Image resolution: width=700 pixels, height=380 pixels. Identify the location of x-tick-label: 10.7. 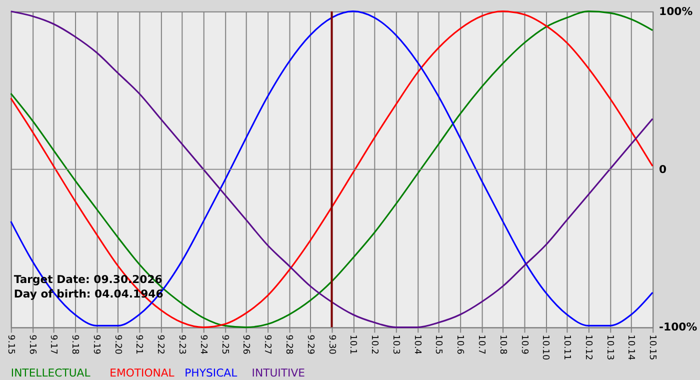
(481, 344).